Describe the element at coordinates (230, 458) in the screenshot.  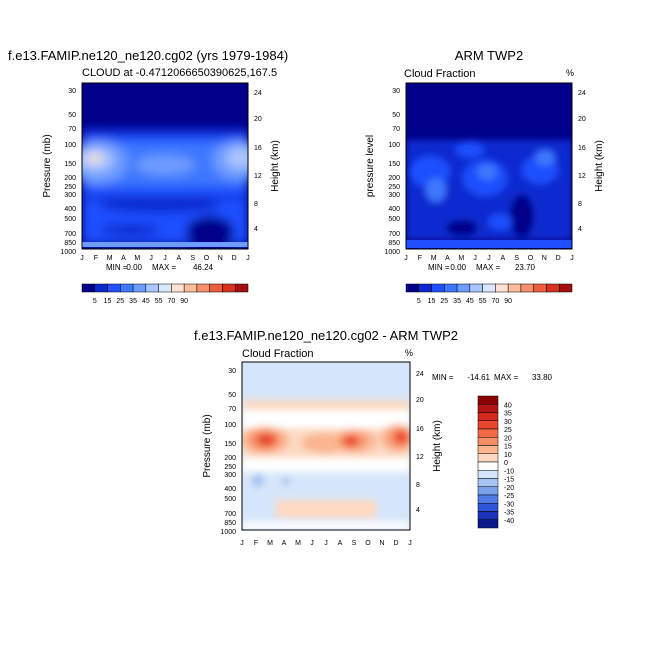
I see `y-tick-label: 200` at that location.